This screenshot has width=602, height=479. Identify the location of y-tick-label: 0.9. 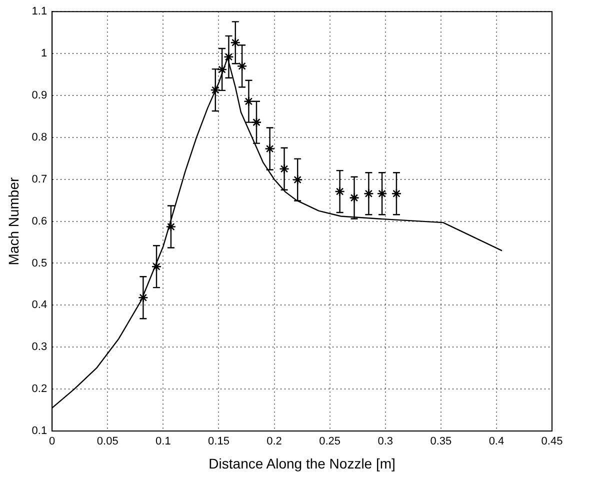
(40, 96).